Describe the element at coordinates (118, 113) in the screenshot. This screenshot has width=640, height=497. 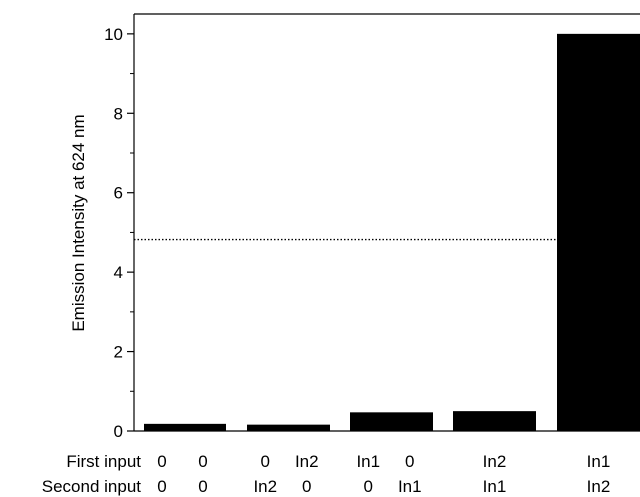
I see `y-tick-label: 8` at that location.